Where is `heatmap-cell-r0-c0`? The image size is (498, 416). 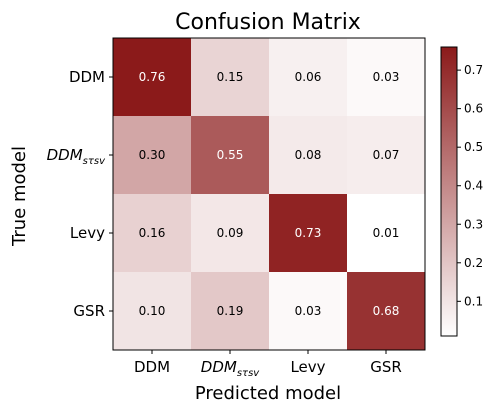 heatmap-cell-r0-c0 is located at coordinates (152, 77).